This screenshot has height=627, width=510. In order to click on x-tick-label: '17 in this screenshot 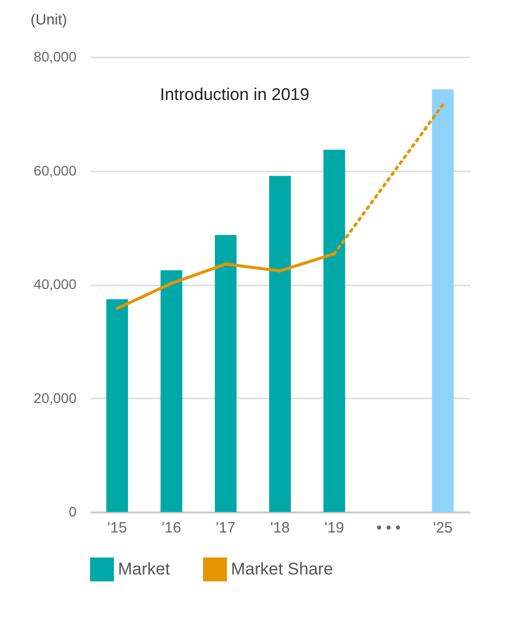, I will do `click(226, 528)`.